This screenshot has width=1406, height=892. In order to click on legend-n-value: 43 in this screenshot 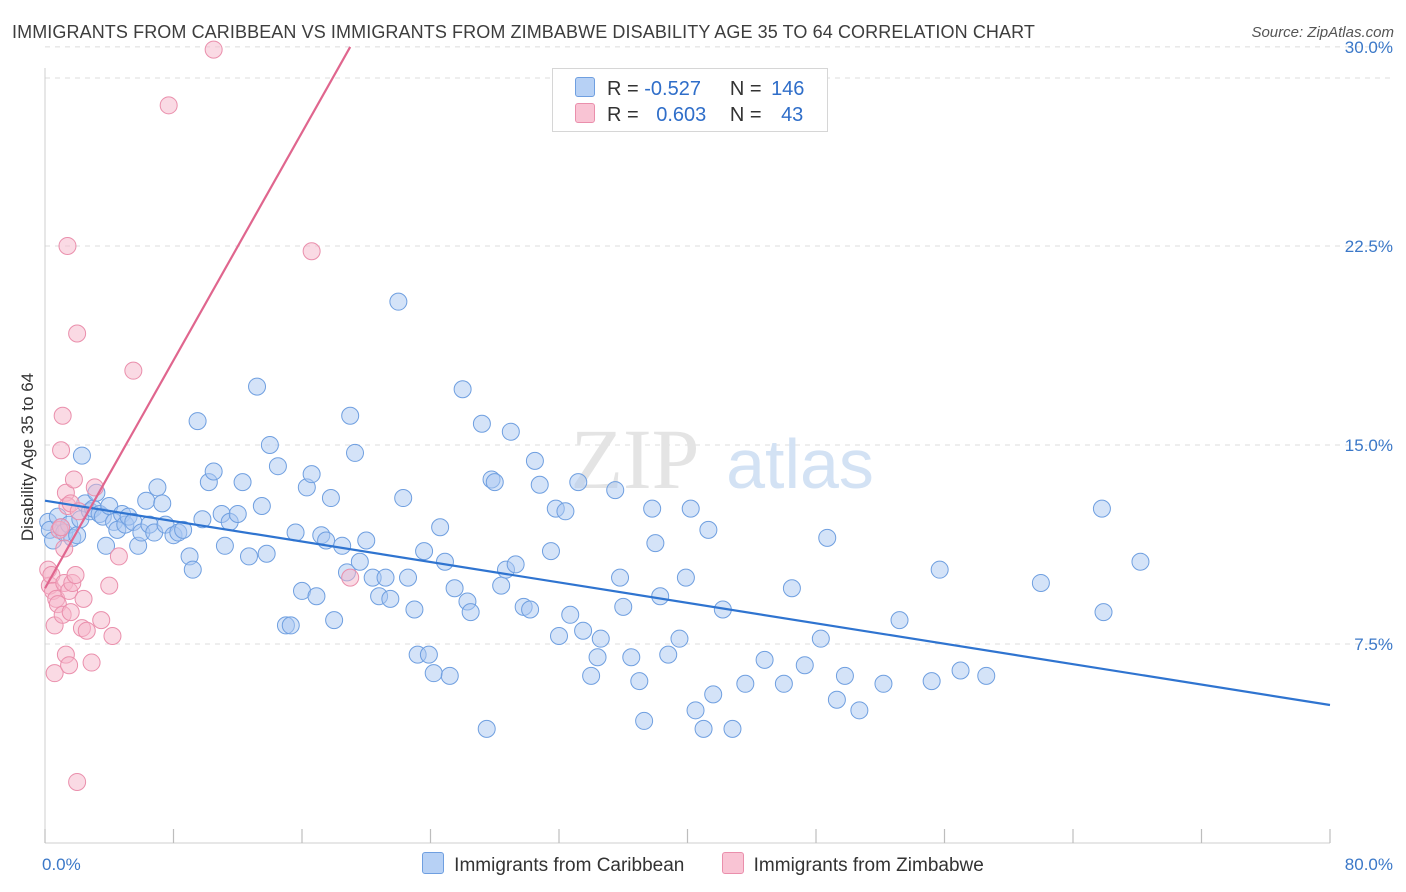, I will do `click(792, 115)`.